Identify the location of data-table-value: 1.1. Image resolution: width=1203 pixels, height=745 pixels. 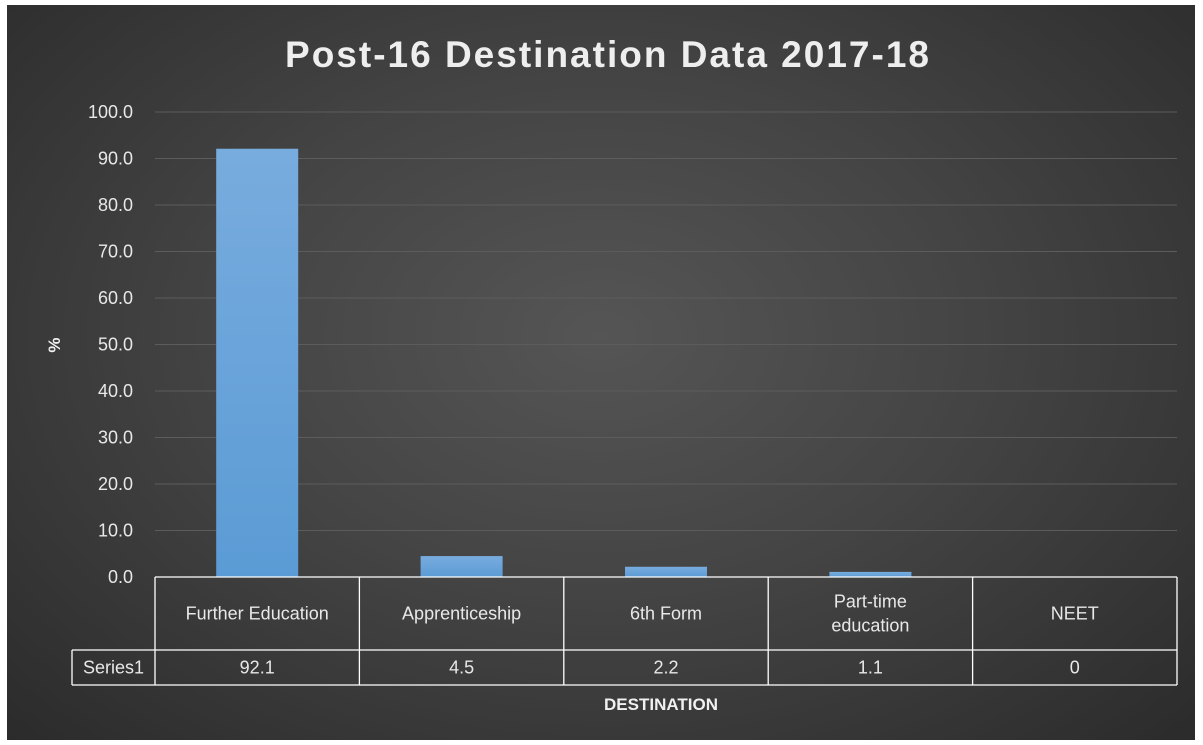
(870, 668).